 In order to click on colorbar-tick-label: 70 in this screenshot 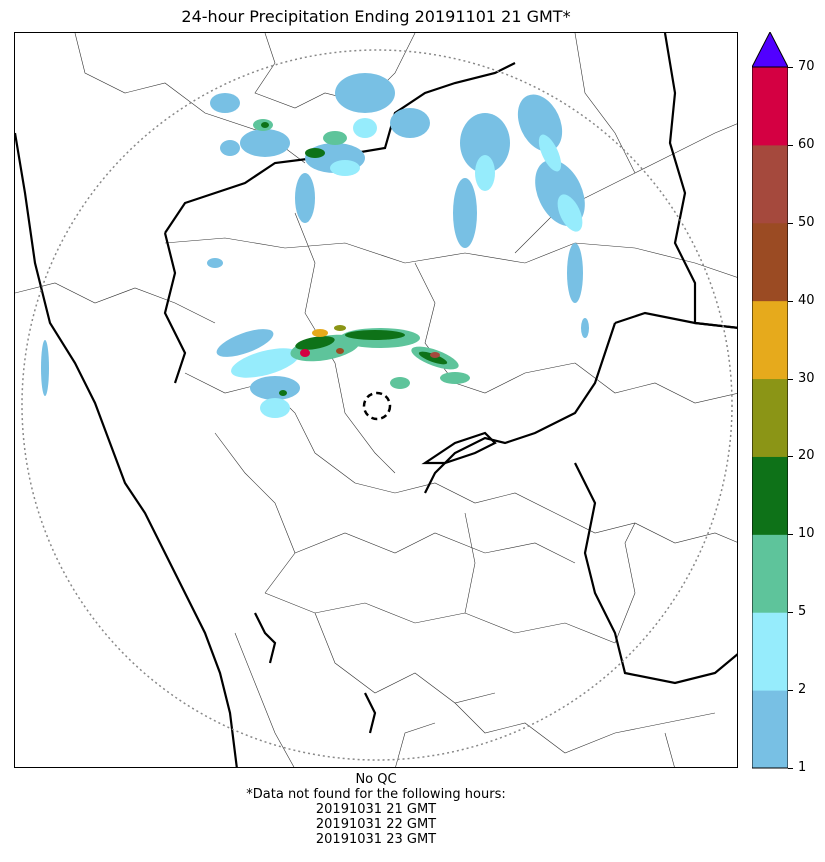, I will do `click(806, 66)`.